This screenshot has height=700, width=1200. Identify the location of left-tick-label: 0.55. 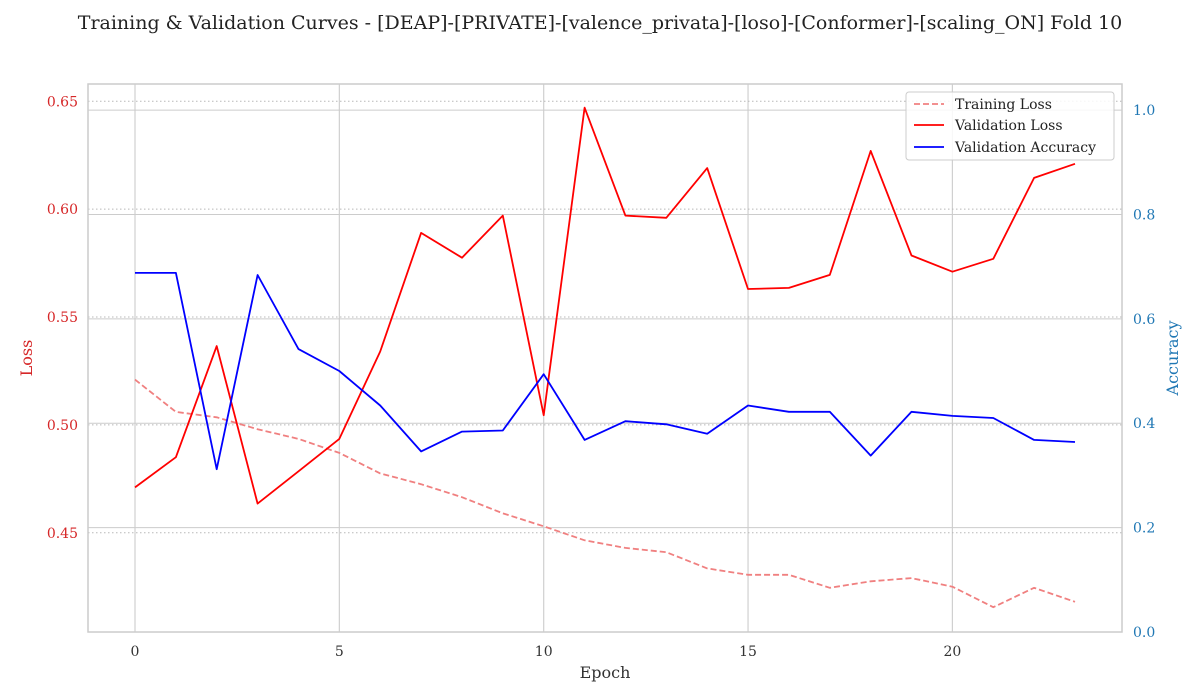
(62, 318).